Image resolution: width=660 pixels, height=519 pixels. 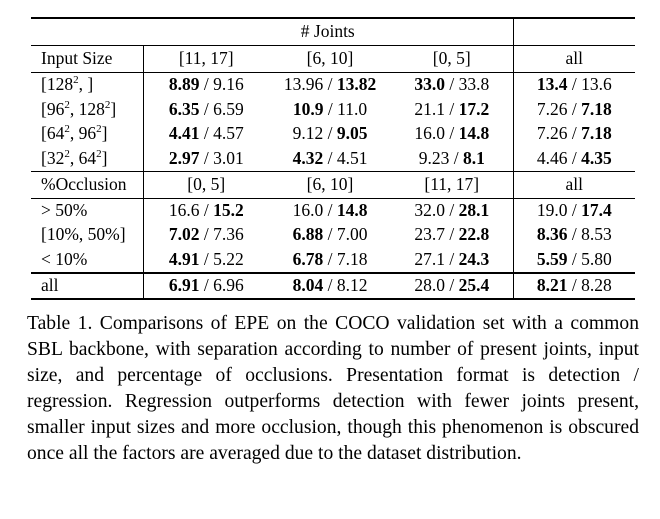 I want to click on regression-value: 13.6, so click(x=596, y=84).